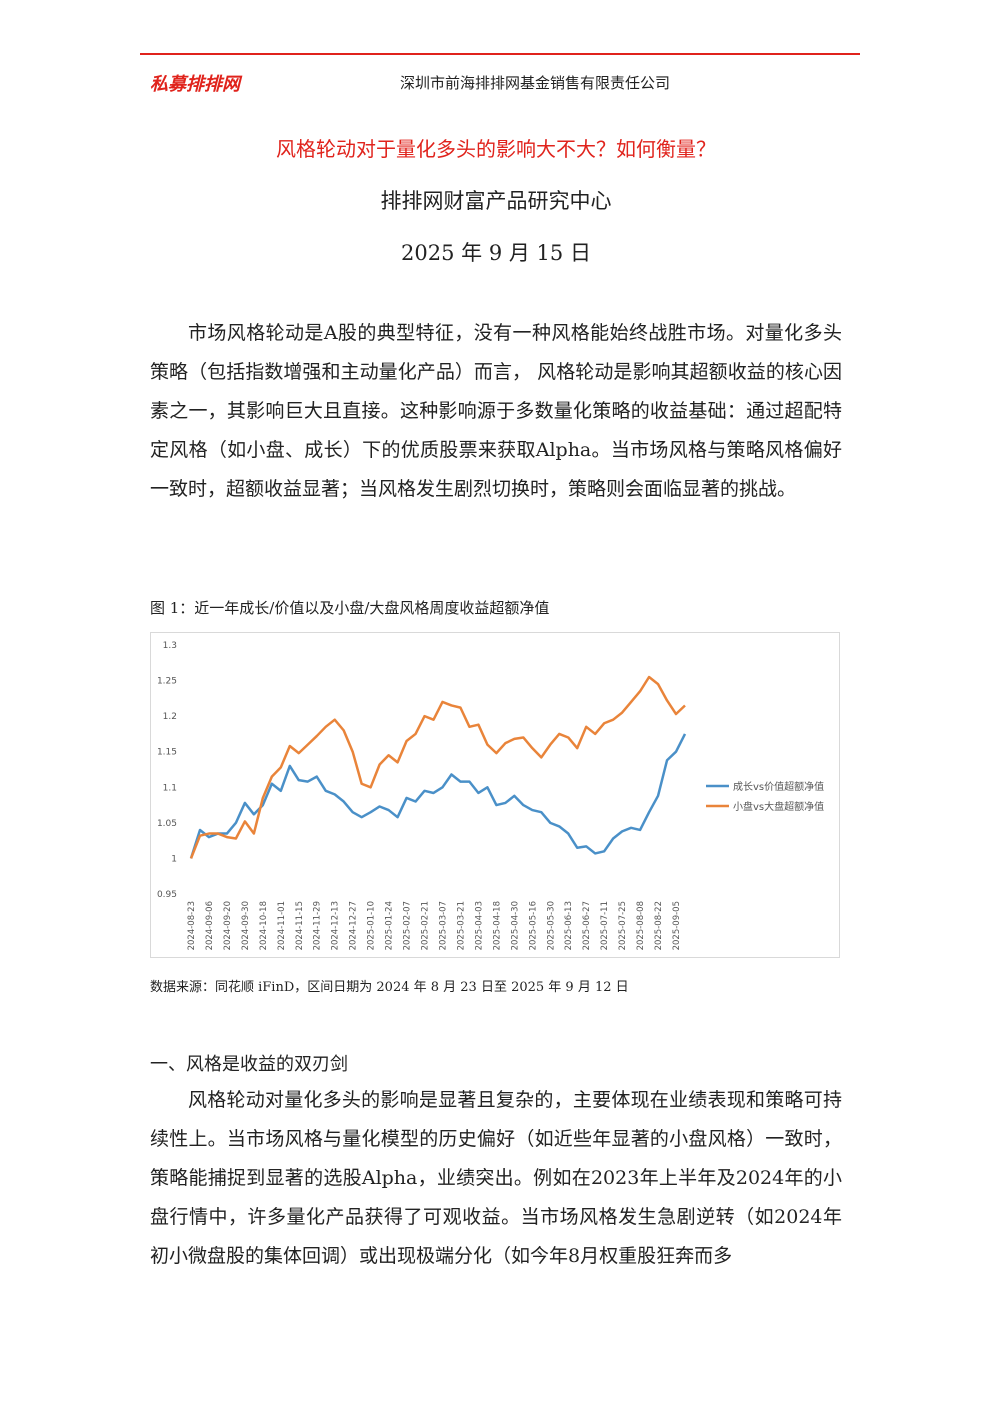  Describe the element at coordinates (210, 925) in the screenshot. I see `x-tick-label: 2024-09-06` at that location.